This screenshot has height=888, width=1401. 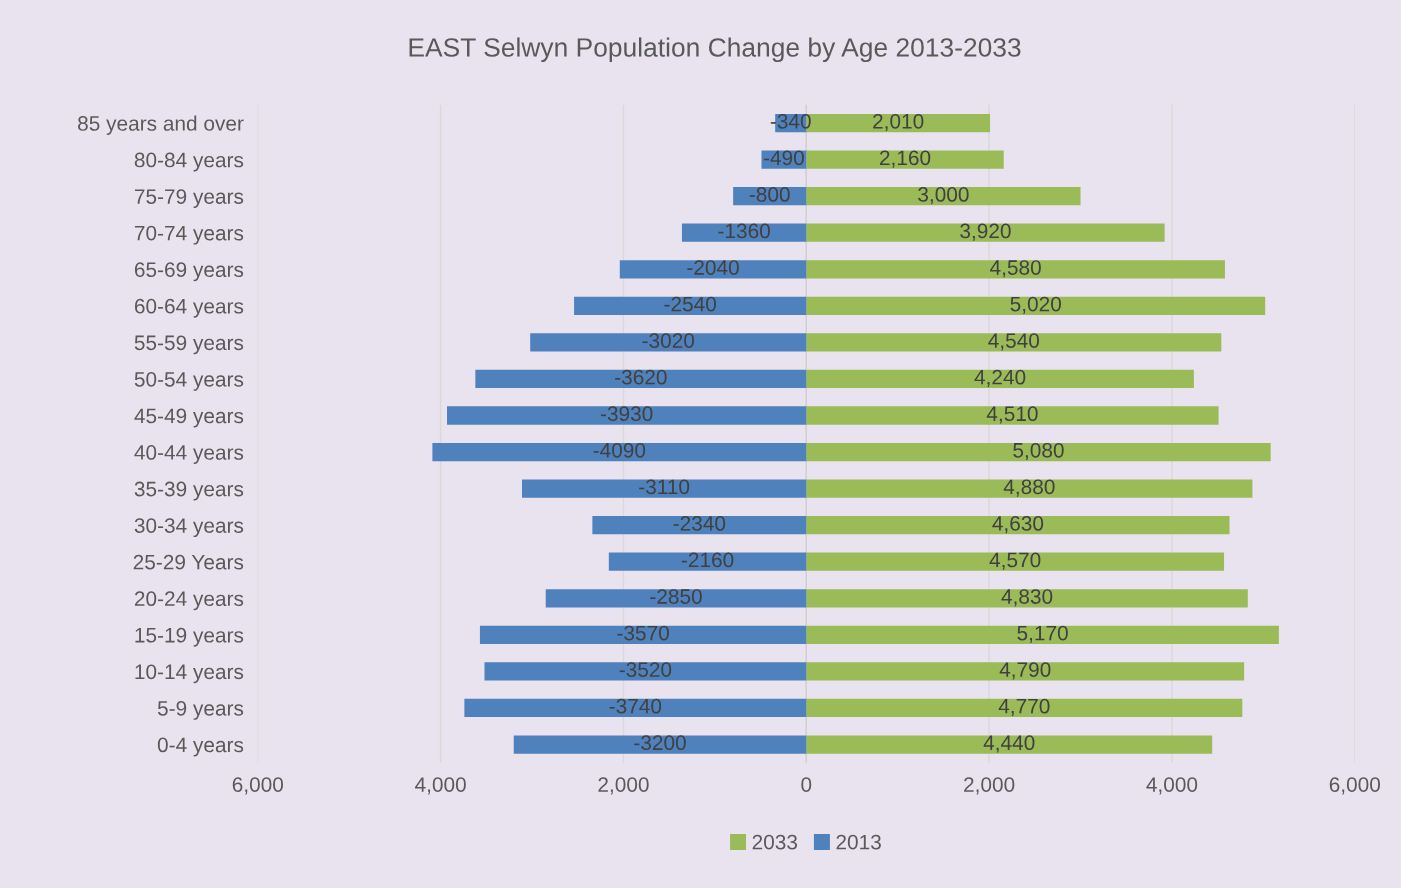 What do you see at coordinates (783, 158) in the screenshot?
I see `data-label: -490` at bounding box center [783, 158].